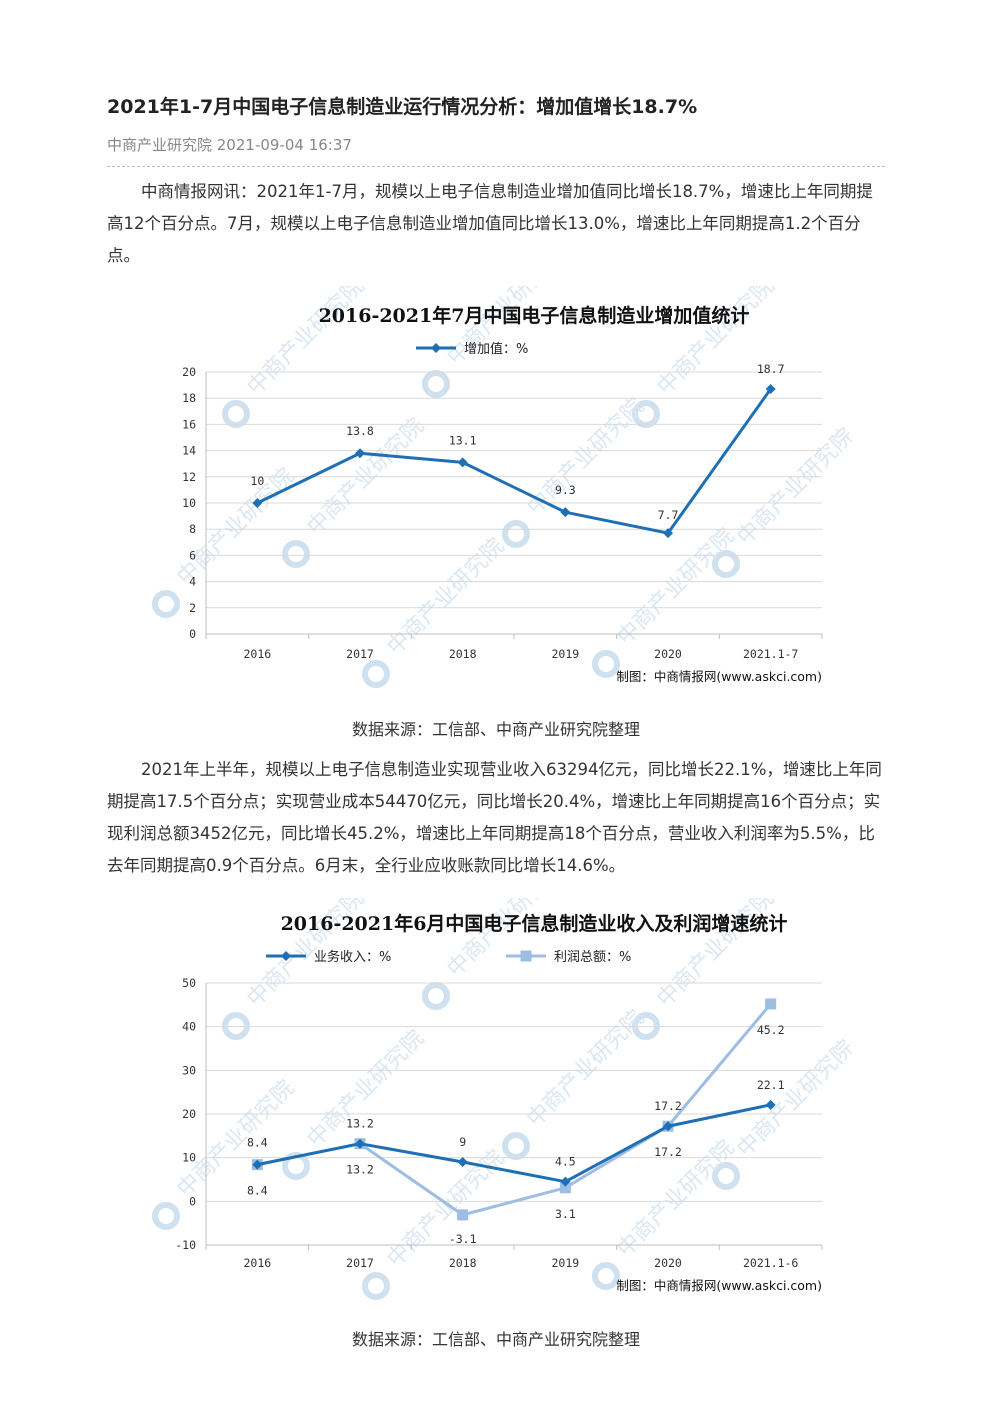  Describe the element at coordinates (565, 1162) in the screenshot. I see `data-label: 4.5` at that location.